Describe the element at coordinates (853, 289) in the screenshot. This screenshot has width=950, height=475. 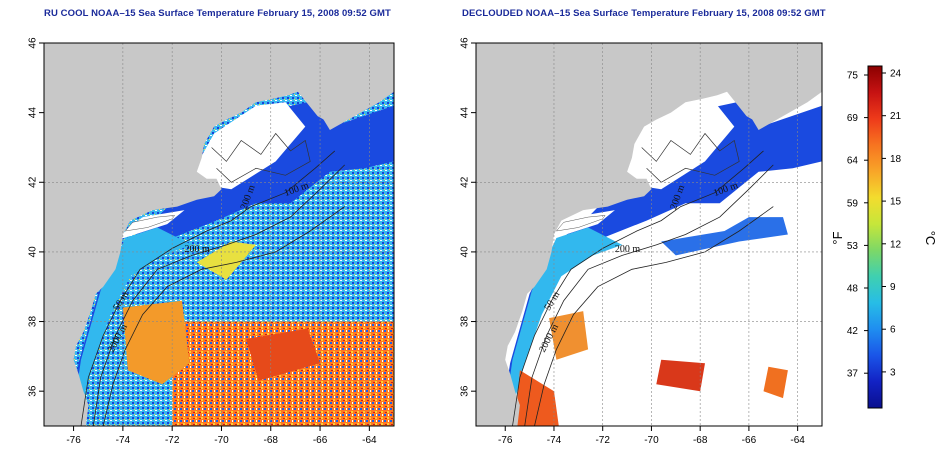
I see `colorbar-f-label: 48` at that location.